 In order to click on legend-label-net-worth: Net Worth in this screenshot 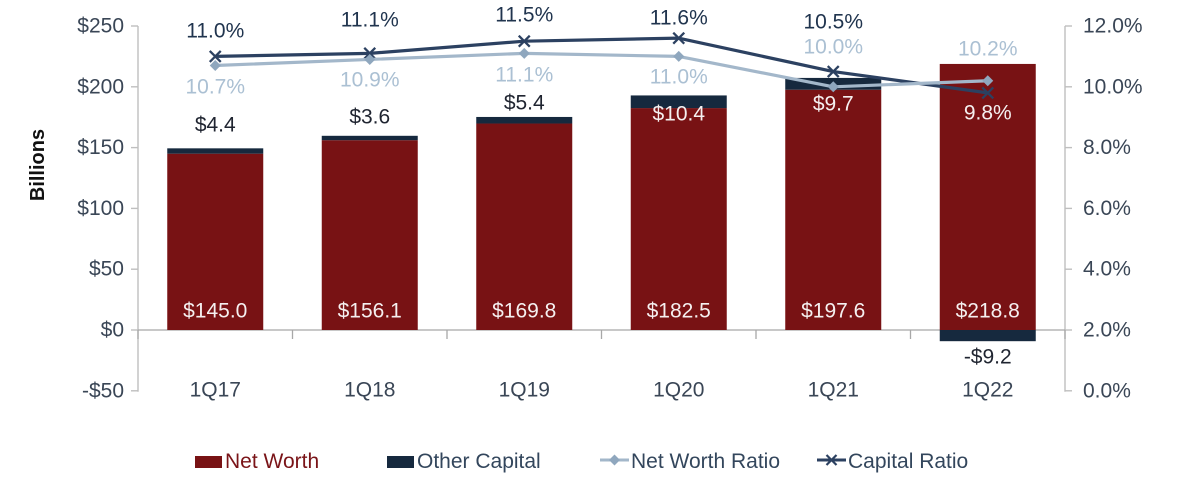, I will do `click(272, 461)`.